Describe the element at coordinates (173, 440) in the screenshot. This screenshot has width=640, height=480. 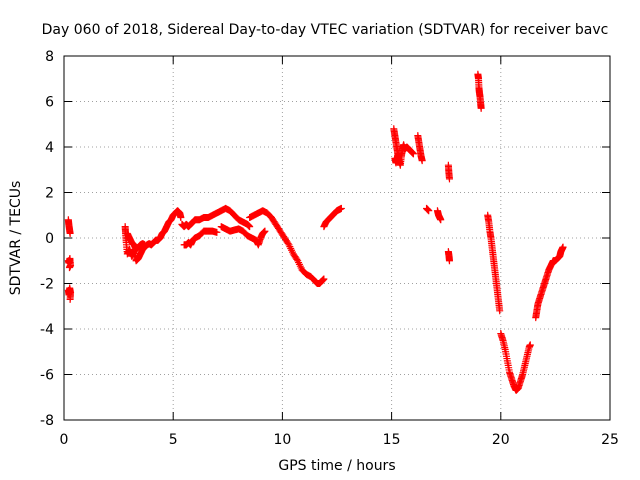
I see `x-tick-label: 5` at that location.